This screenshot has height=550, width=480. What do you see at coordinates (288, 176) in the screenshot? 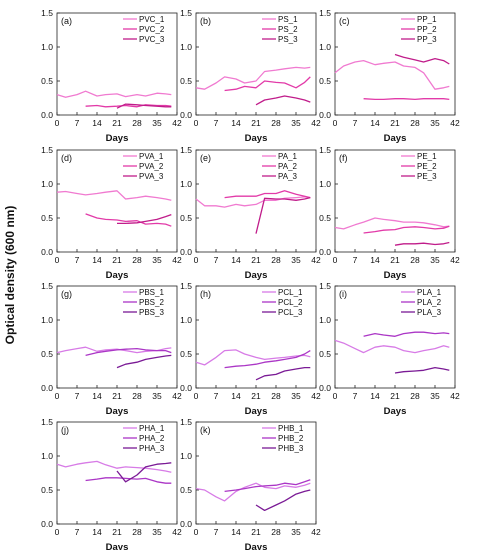
I see `legend-label: PA_3` at bounding box center [288, 176].